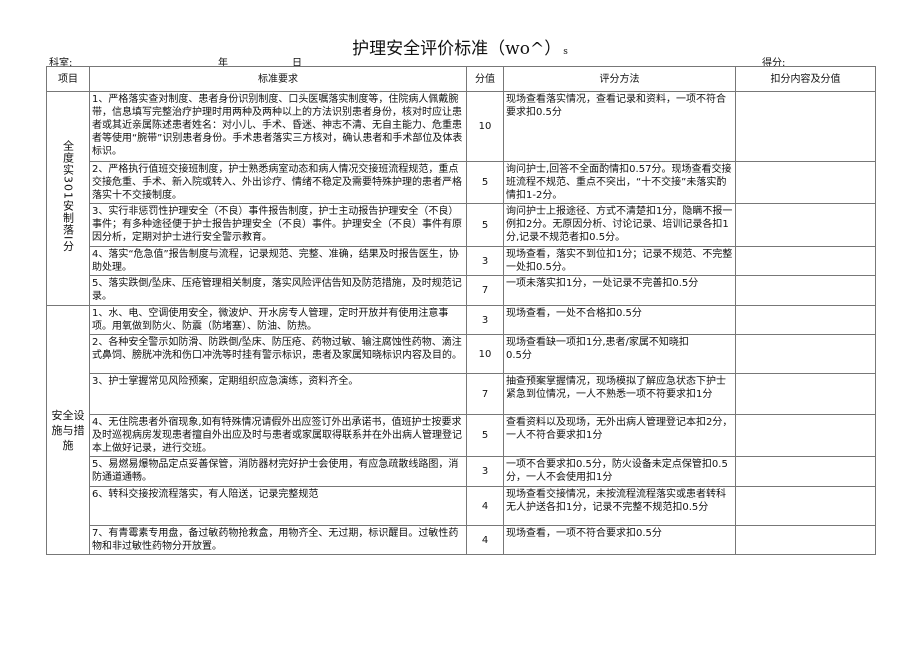  What do you see at coordinates (278, 79) in the screenshot?
I see `header-standard: 标准要求` at bounding box center [278, 79].